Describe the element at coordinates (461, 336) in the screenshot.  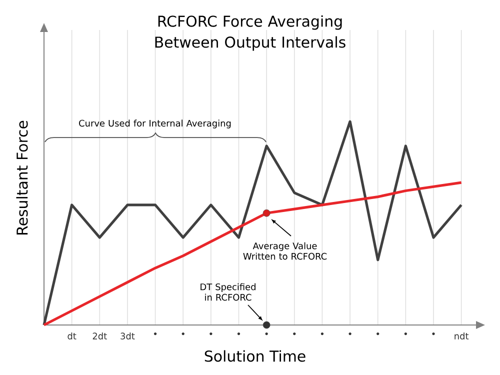
I see `x-tick-label: ndt` at that location.